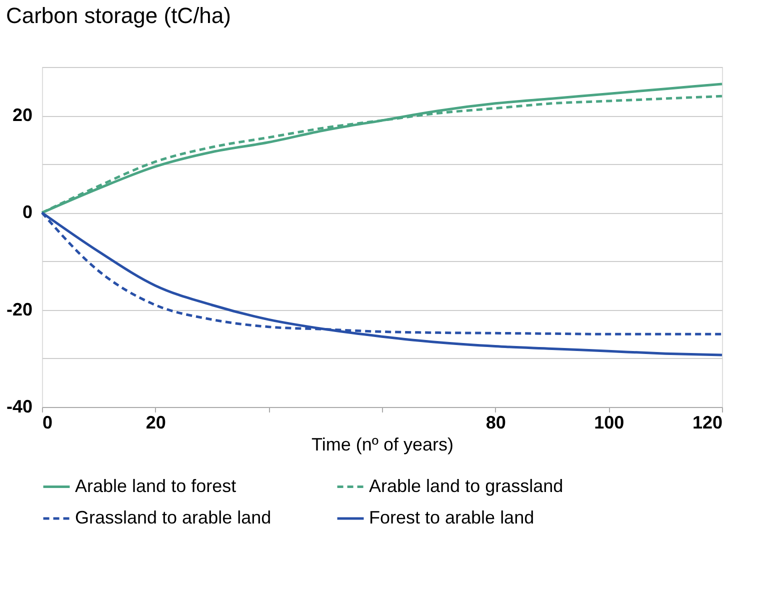 The image size is (781, 595). Describe the element at coordinates (155, 486) in the screenshot. I see `legend-label: Arable land to forest` at that location.